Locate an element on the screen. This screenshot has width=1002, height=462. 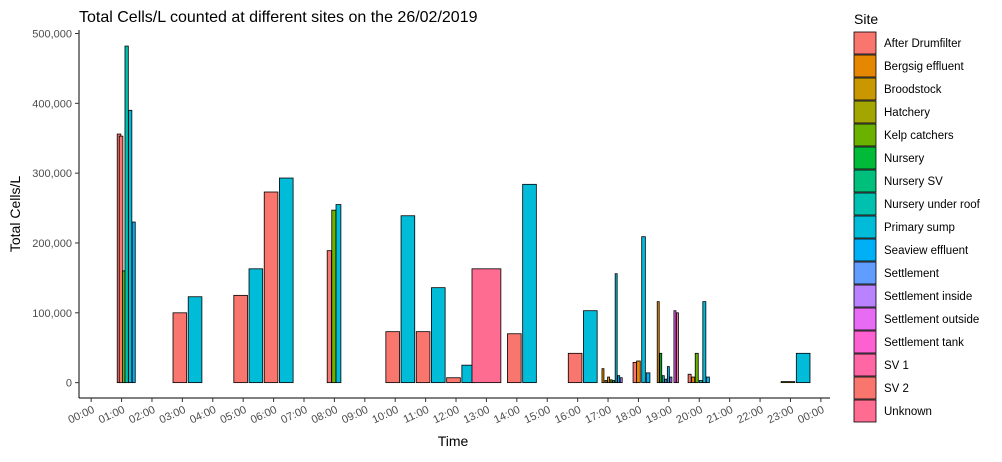
x-axis-title: Time is located at coordinates (453, 441).